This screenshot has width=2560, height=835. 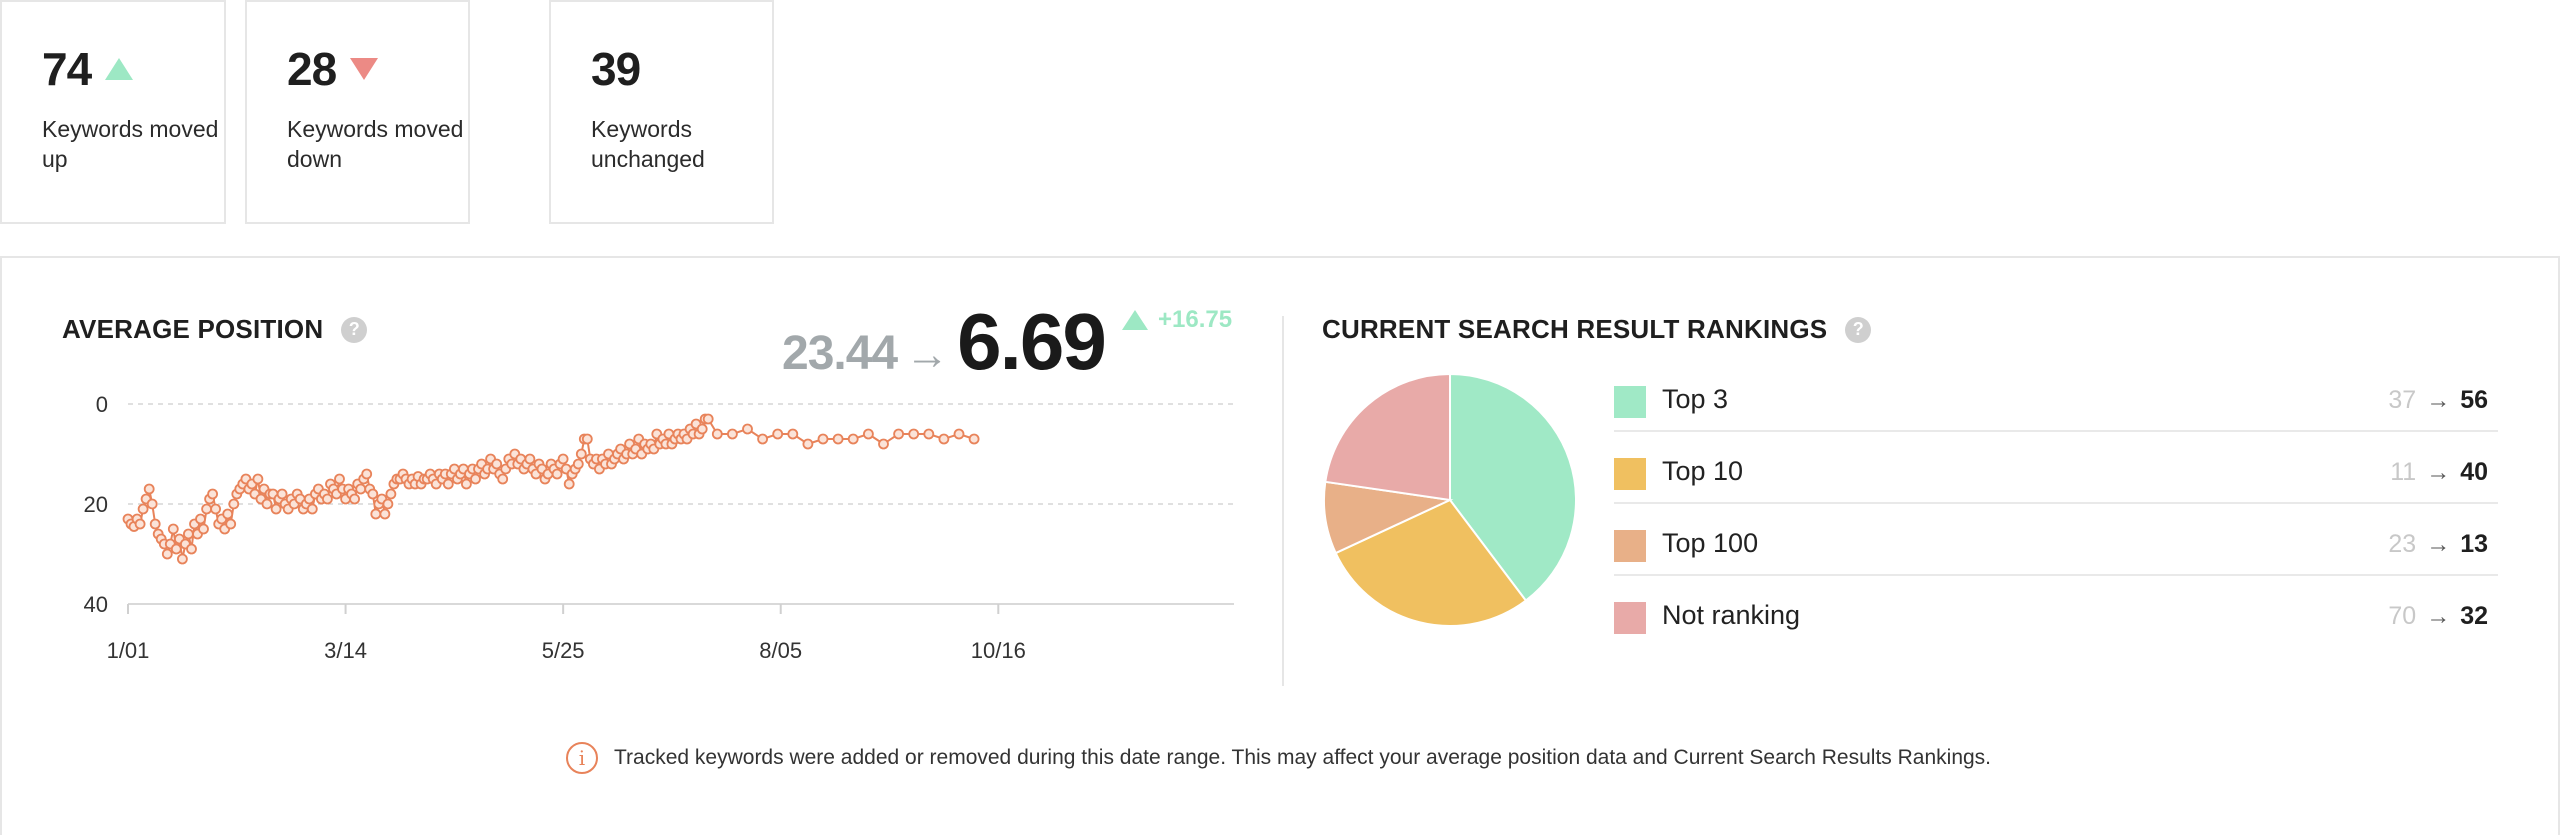 I want to click on legend-row-top-100: Top 100 23 → 13, so click(x=2056, y=540).